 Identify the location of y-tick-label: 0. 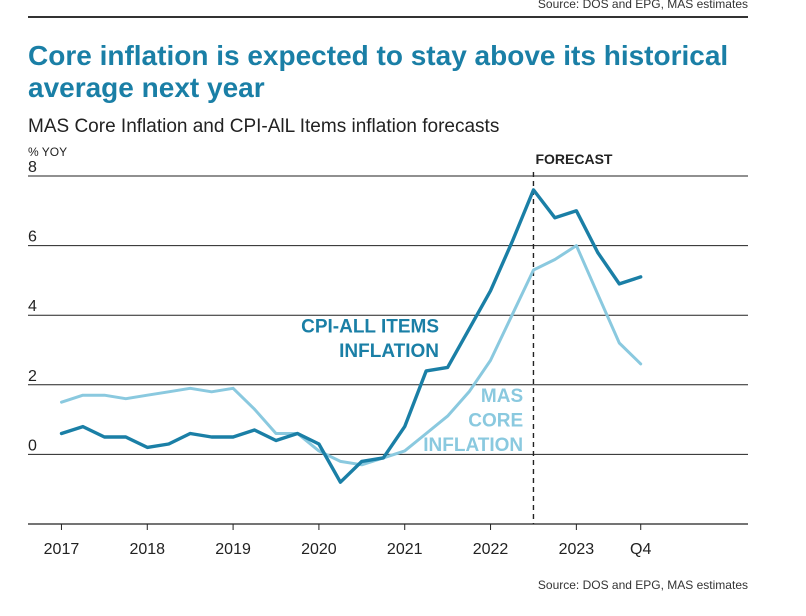
(32, 445).